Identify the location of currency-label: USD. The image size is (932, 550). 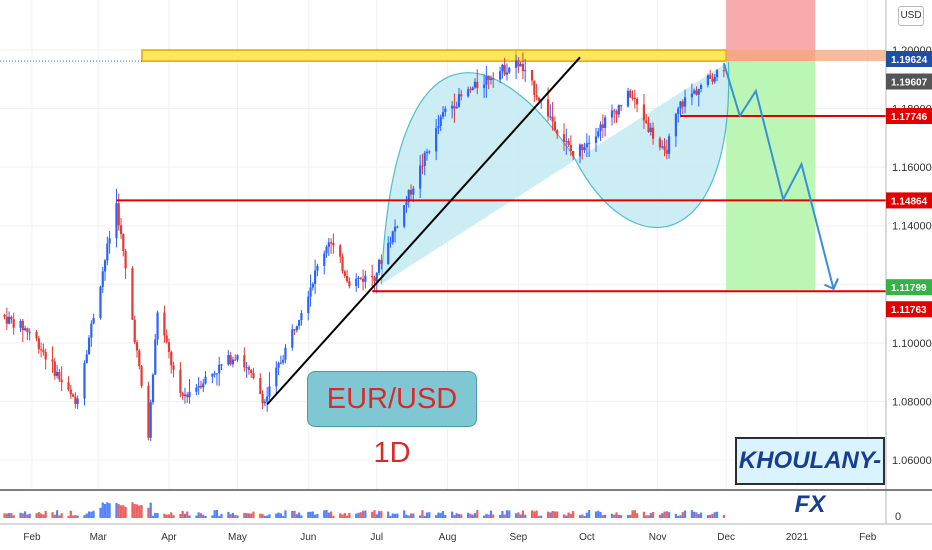
(911, 16).